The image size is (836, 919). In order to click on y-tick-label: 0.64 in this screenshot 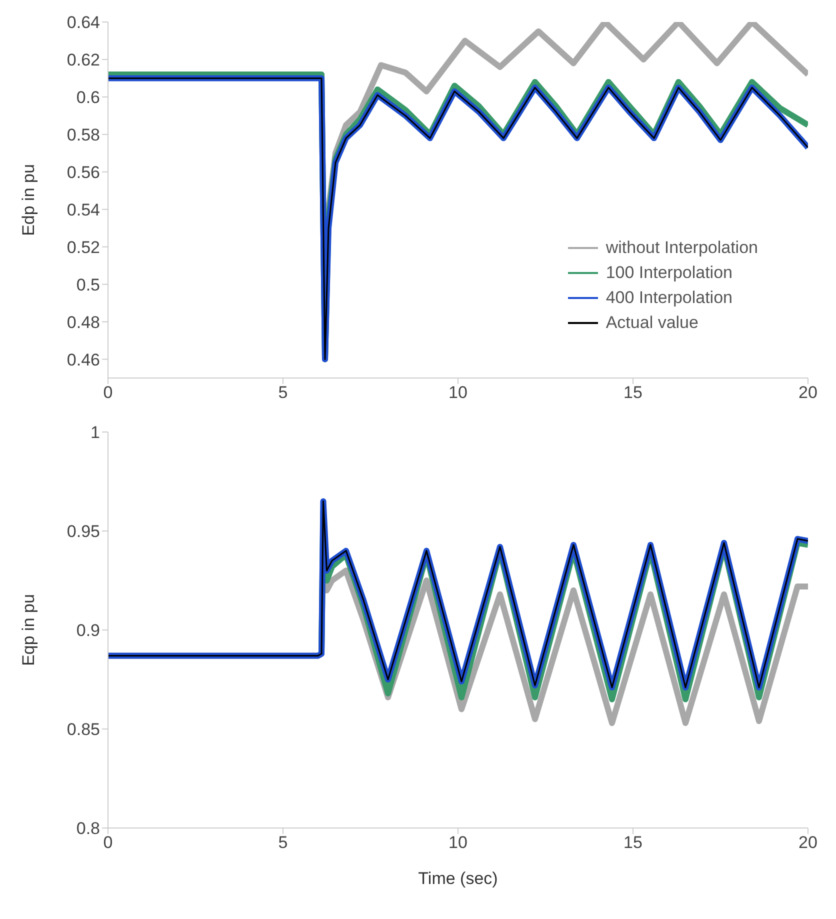, I will do `click(83, 22)`.